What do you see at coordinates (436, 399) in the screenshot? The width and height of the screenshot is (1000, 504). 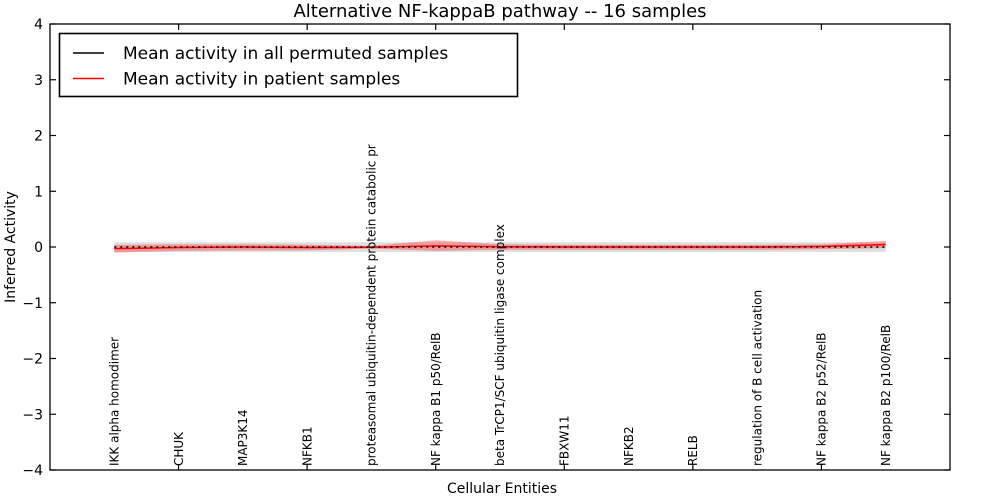 I see `entity-label: NF kappa B1 p50/RelB` at bounding box center [436, 399].